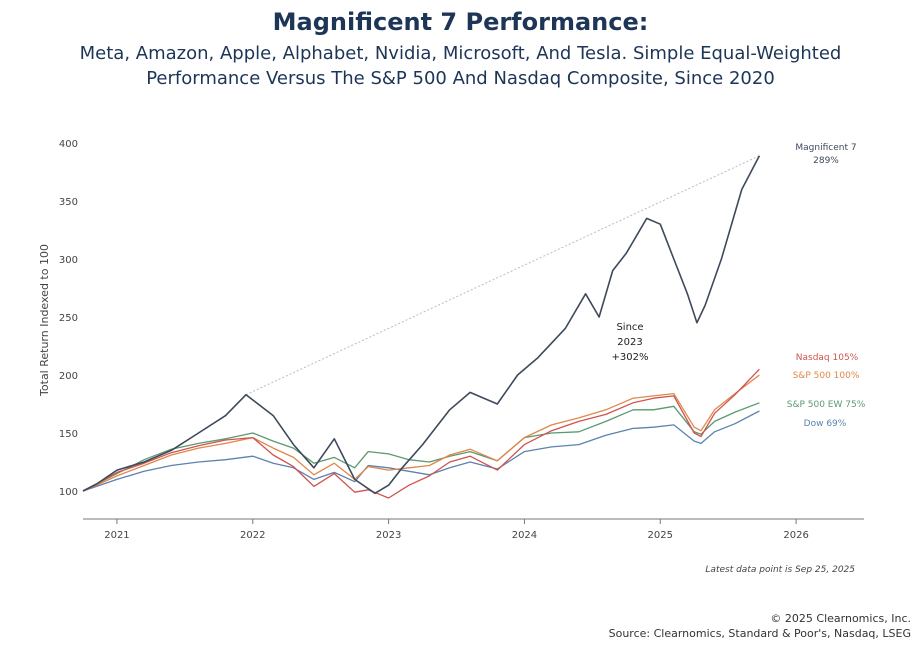 The height and width of the screenshot is (647, 921). I want to click on label-sp500ew: S&P 500 EW 75%, so click(826, 405).